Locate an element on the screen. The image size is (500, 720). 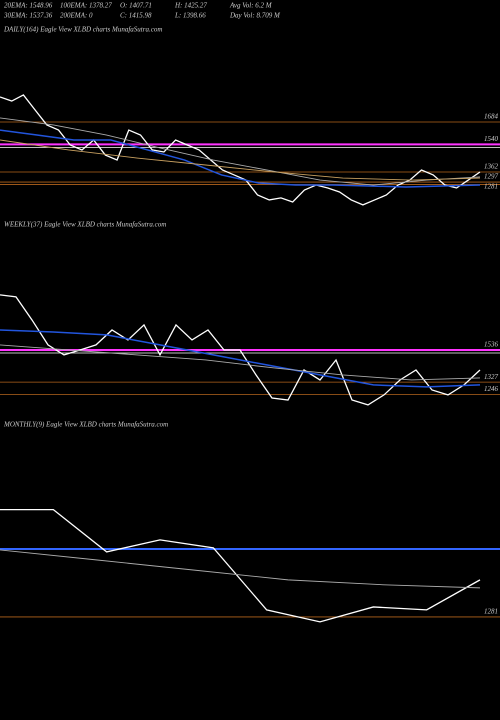
level-label: 1246 is located at coordinates (491, 389).